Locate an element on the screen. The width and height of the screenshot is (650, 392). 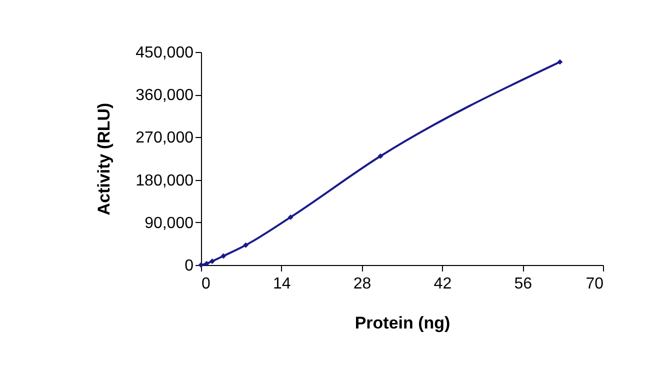
y-axis-title: Activity (RLU) is located at coordinates (104, 159).